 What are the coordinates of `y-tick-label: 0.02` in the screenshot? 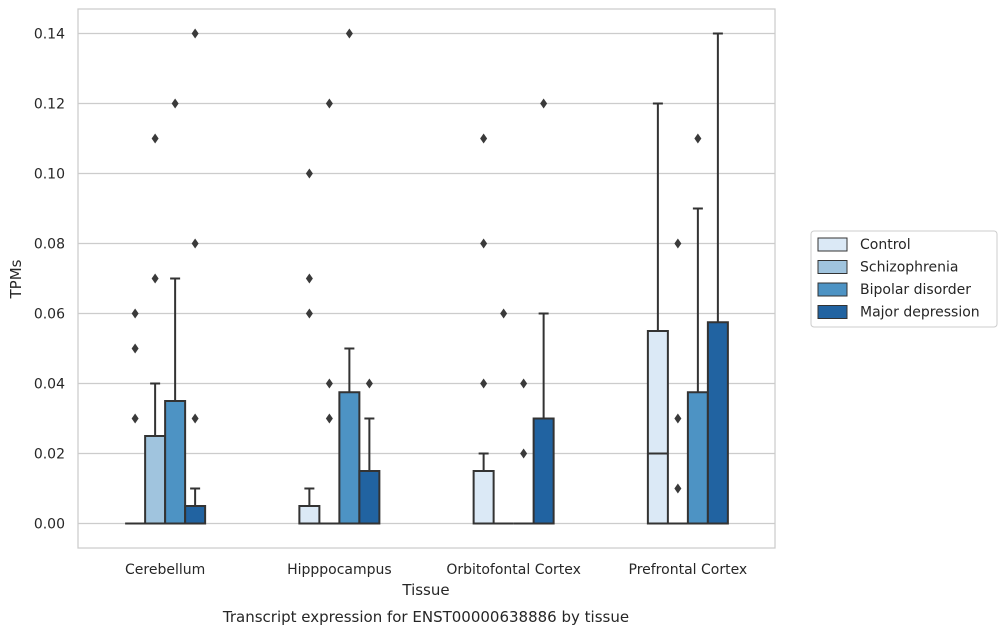 It's located at (49, 455).